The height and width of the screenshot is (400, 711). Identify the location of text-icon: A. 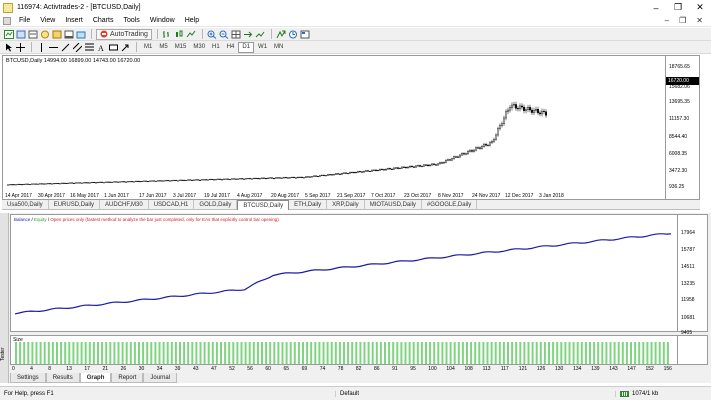
(101, 47).